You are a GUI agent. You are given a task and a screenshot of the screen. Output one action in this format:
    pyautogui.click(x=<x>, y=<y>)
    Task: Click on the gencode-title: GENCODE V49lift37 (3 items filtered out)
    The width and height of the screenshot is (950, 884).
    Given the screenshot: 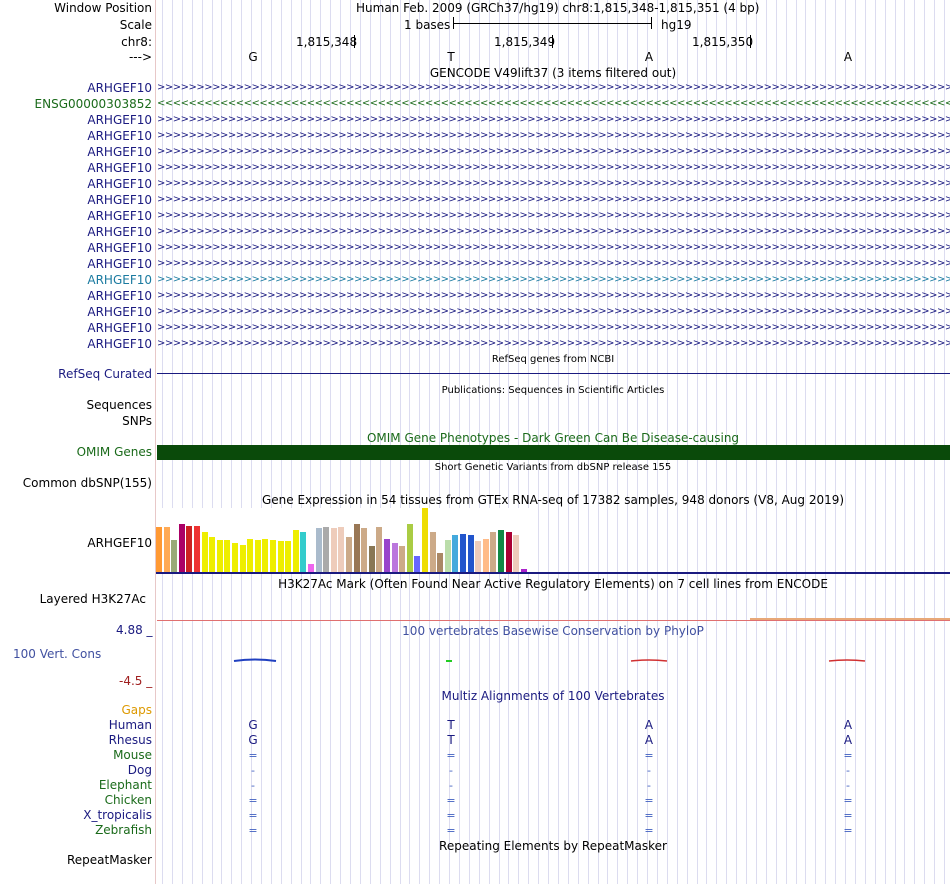 What is the action you would take?
    pyautogui.click(x=553, y=73)
    